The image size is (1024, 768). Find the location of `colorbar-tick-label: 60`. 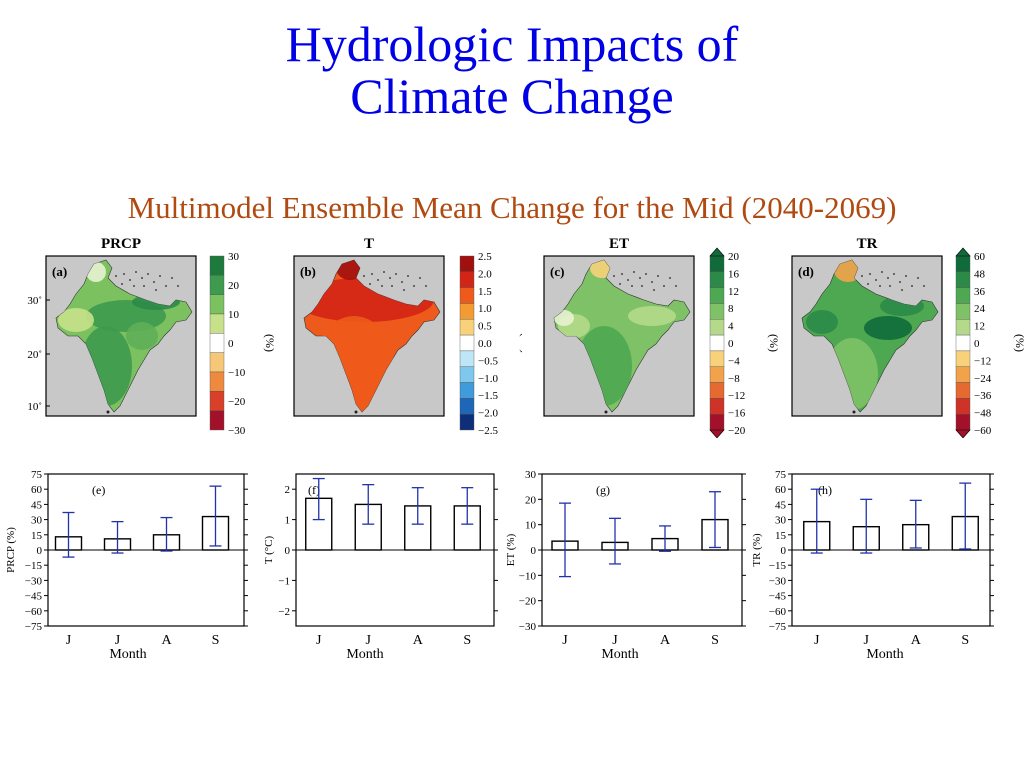

colorbar-tick-label: 60 is located at coordinates (980, 257).